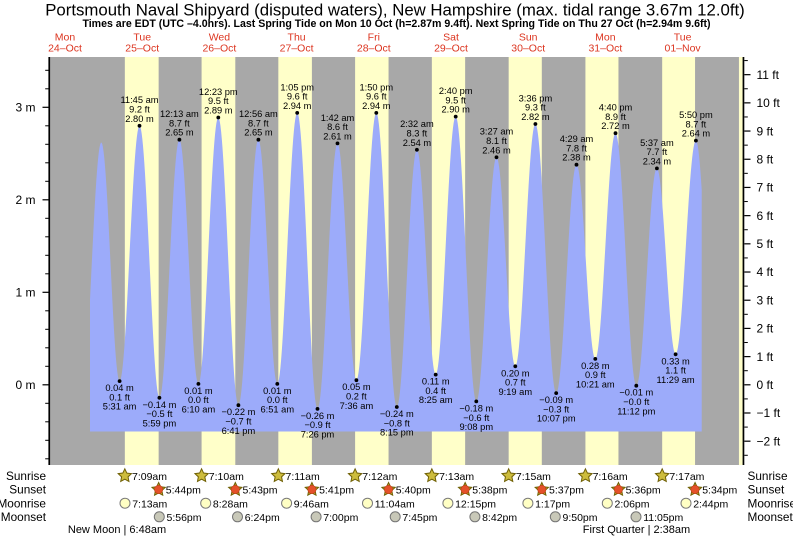 The height and width of the screenshot is (544, 793). Describe the element at coordinates (765, 272) in the screenshot. I see `svg-text: 4 ft` at that location.